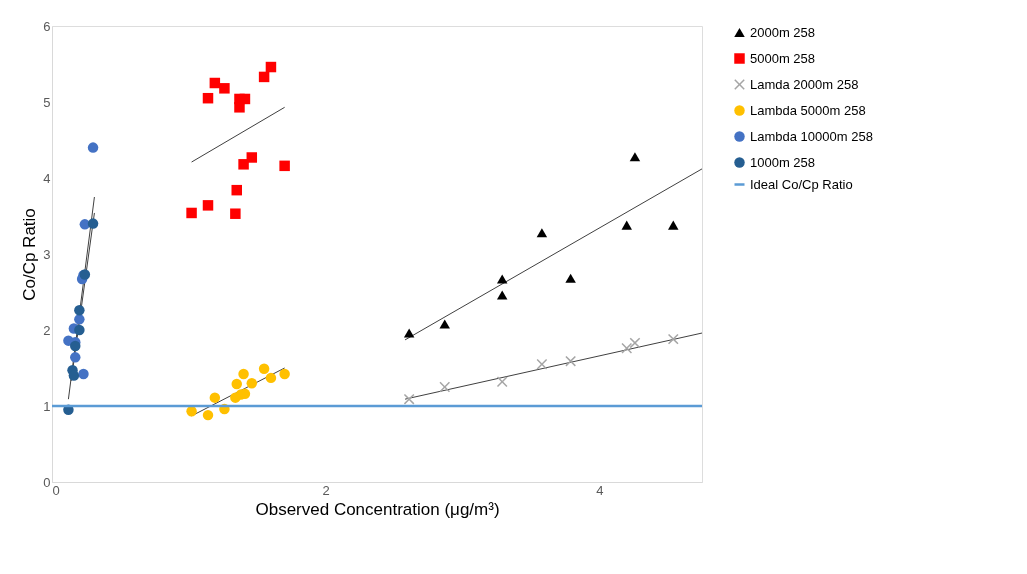 Image resolution: width=1027 pixels, height=574 pixels. What do you see at coordinates (47, 406) in the screenshot?
I see `y-tick-label: 1` at bounding box center [47, 406].